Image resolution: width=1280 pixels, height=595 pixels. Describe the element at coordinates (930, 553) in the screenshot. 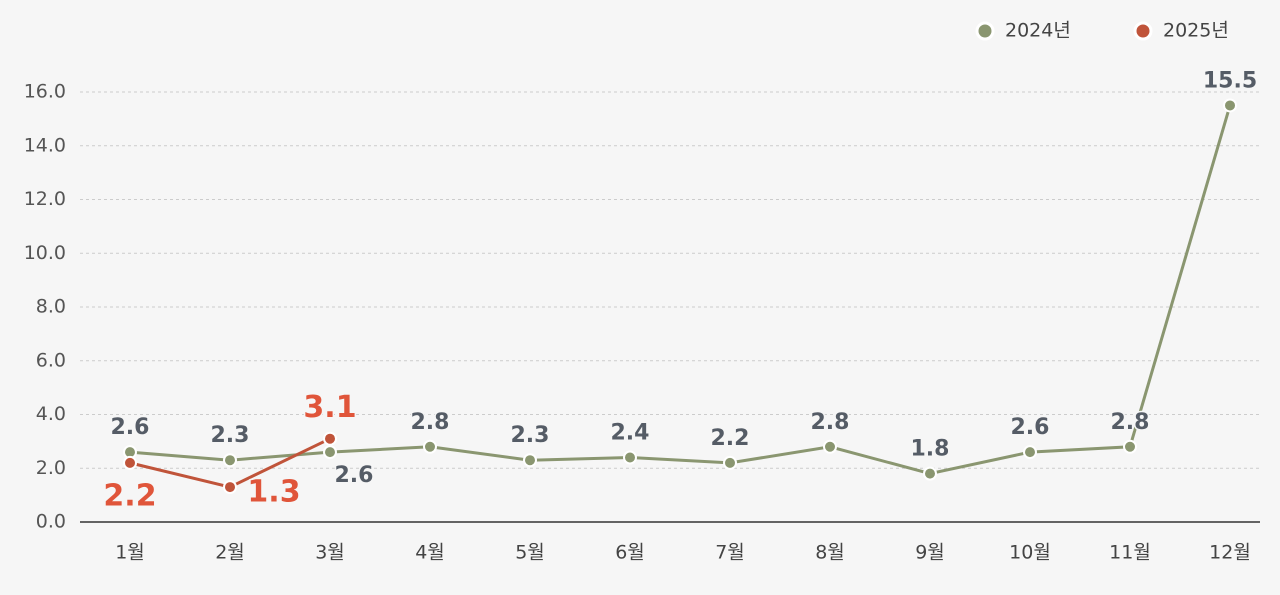

I see `x-tick-label: 9월` at that location.